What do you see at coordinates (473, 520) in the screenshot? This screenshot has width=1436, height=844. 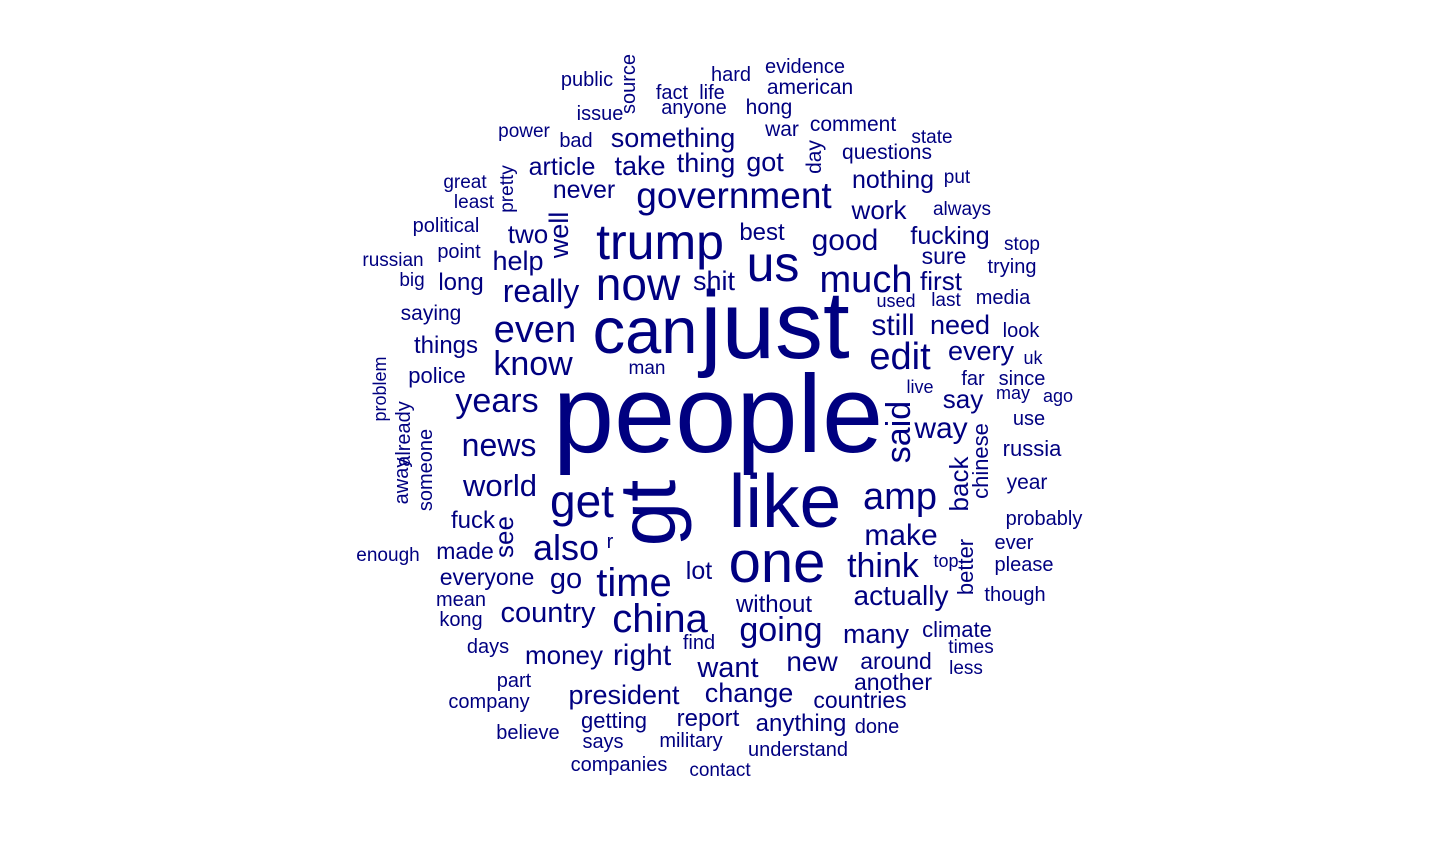 I see `word-fuck: fuck` at bounding box center [473, 520].